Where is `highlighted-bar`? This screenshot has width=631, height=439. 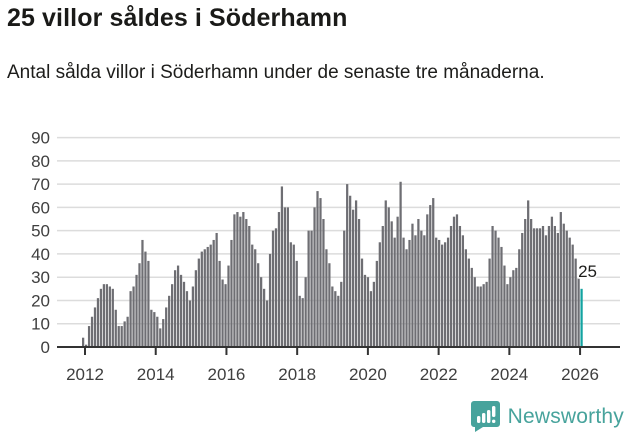 highlighted-bar is located at coordinates (581, 317).